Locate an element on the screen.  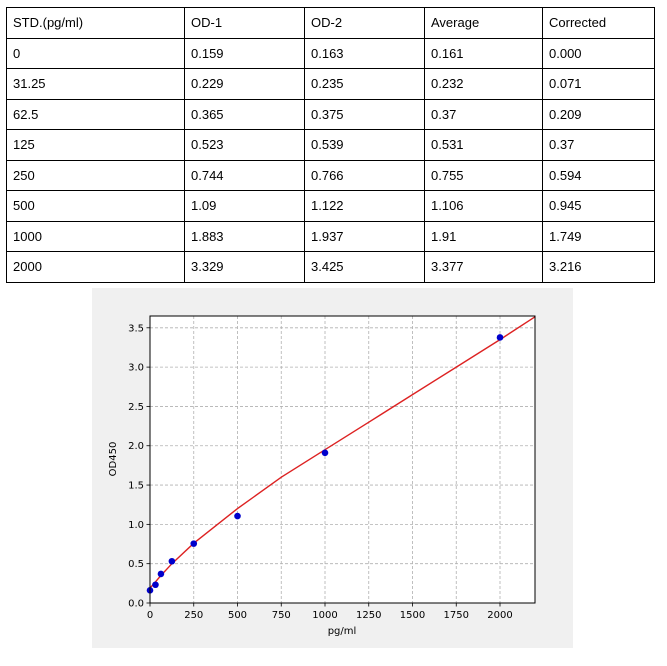
table-cell: 0.071 is located at coordinates (598, 84).